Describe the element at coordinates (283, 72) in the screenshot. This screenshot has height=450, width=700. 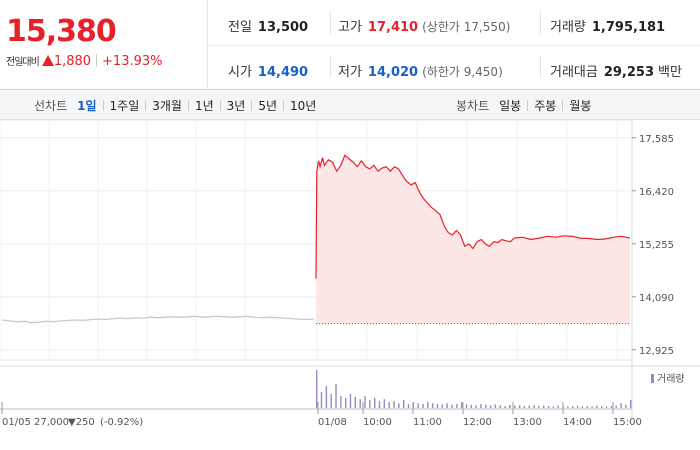
I see `open-value: 14,490` at that location.